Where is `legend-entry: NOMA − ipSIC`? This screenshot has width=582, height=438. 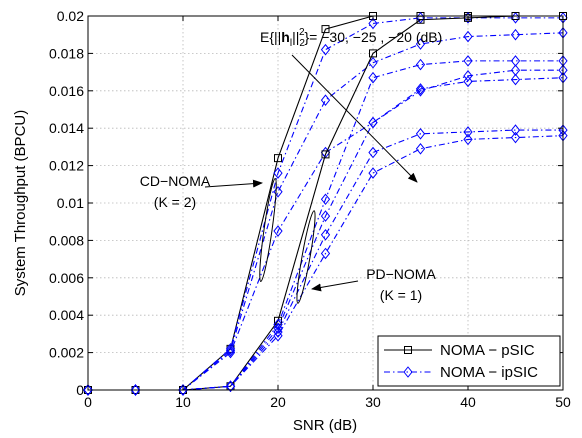 legend-entry: NOMA − ipSIC is located at coordinates (461, 372).